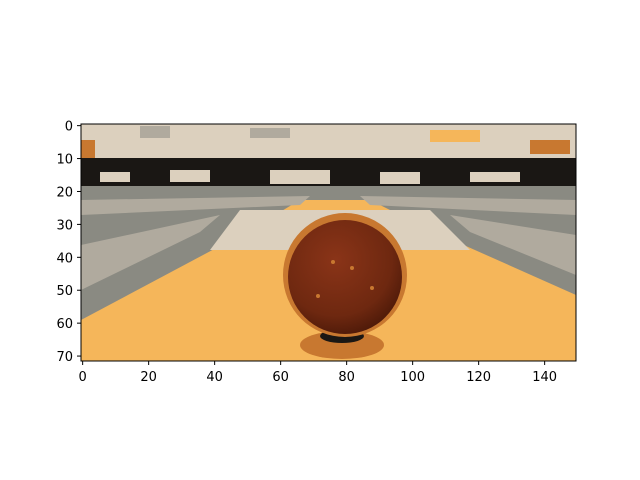 The height and width of the screenshot is (480, 640). What do you see at coordinates (68, 242) in the screenshot?
I see `y-axis: 0 10 20 30 40 50 60 70` at bounding box center [68, 242].